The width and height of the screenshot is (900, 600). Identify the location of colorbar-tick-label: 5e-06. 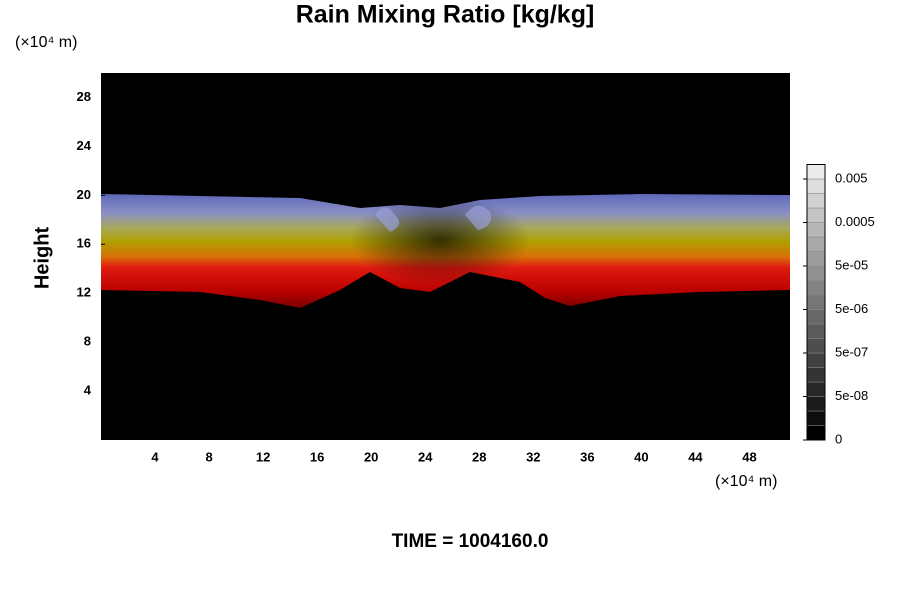
(851, 308).